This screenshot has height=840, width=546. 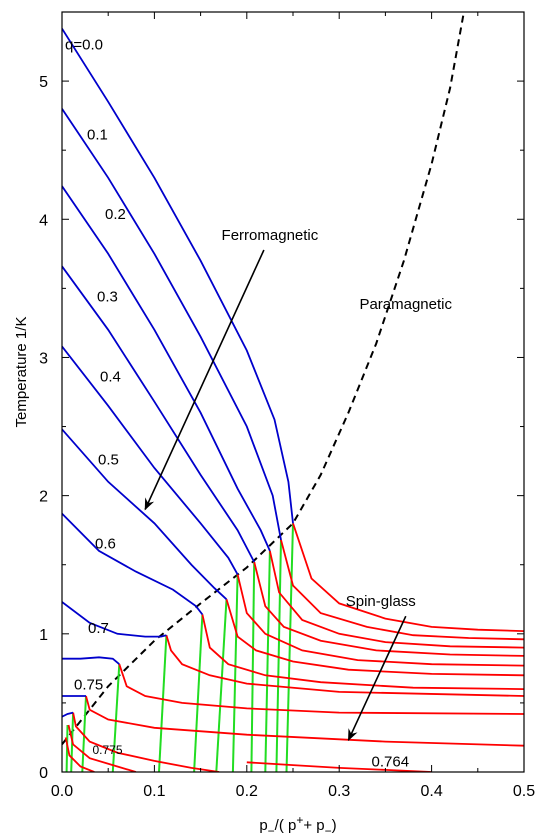 I want to click on annotation-label: Spin-glass, so click(x=381, y=601).